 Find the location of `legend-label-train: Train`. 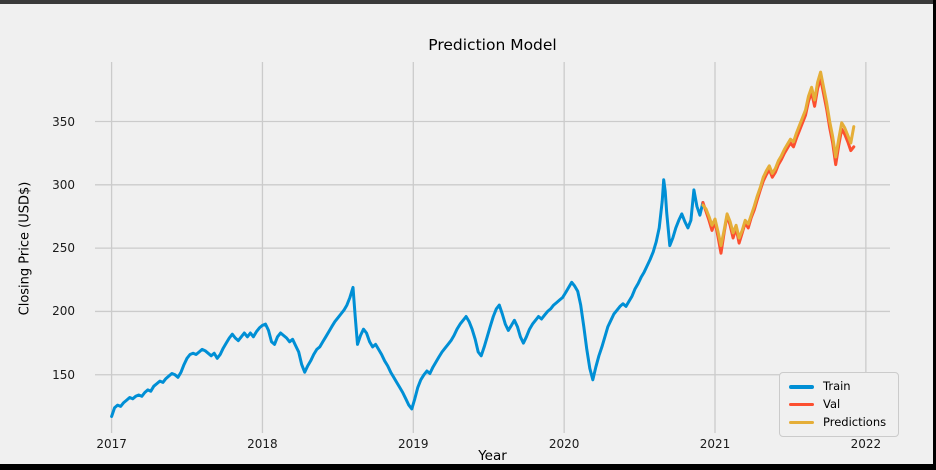

legend-label-train: Train is located at coordinates (837, 386).